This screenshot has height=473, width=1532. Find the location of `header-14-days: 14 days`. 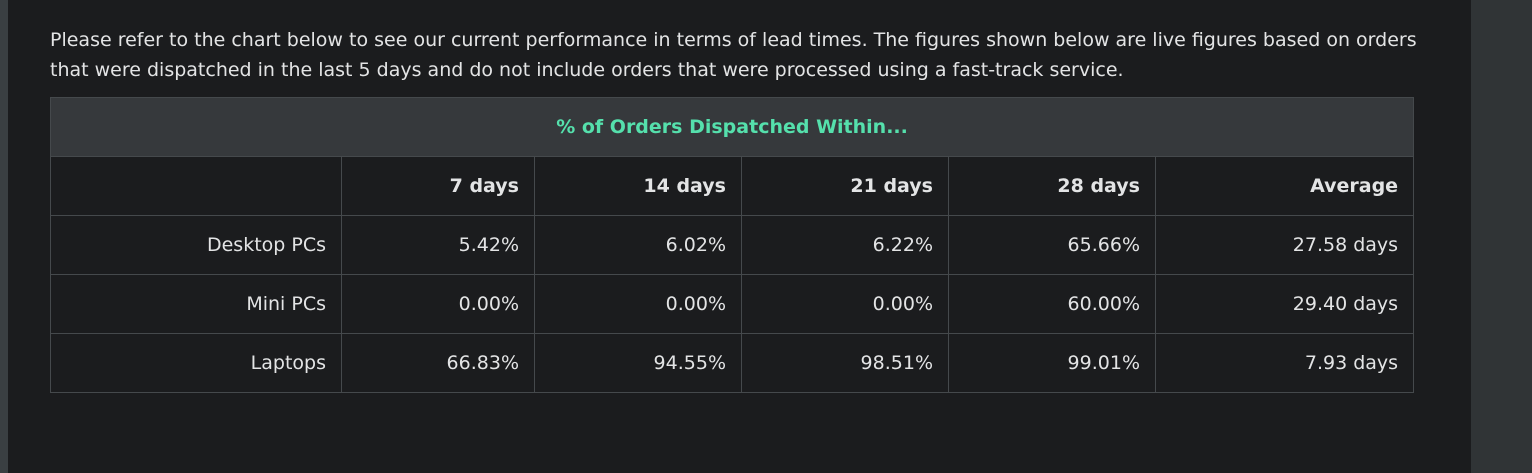

header-14-days: 14 days is located at coordinates (638, 186).